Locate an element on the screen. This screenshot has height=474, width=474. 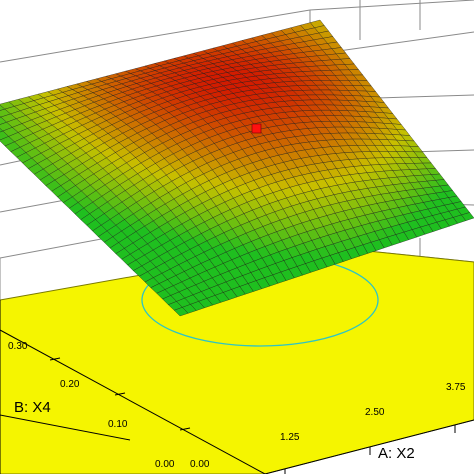
surface-cell is located at coordinates (467, 216).